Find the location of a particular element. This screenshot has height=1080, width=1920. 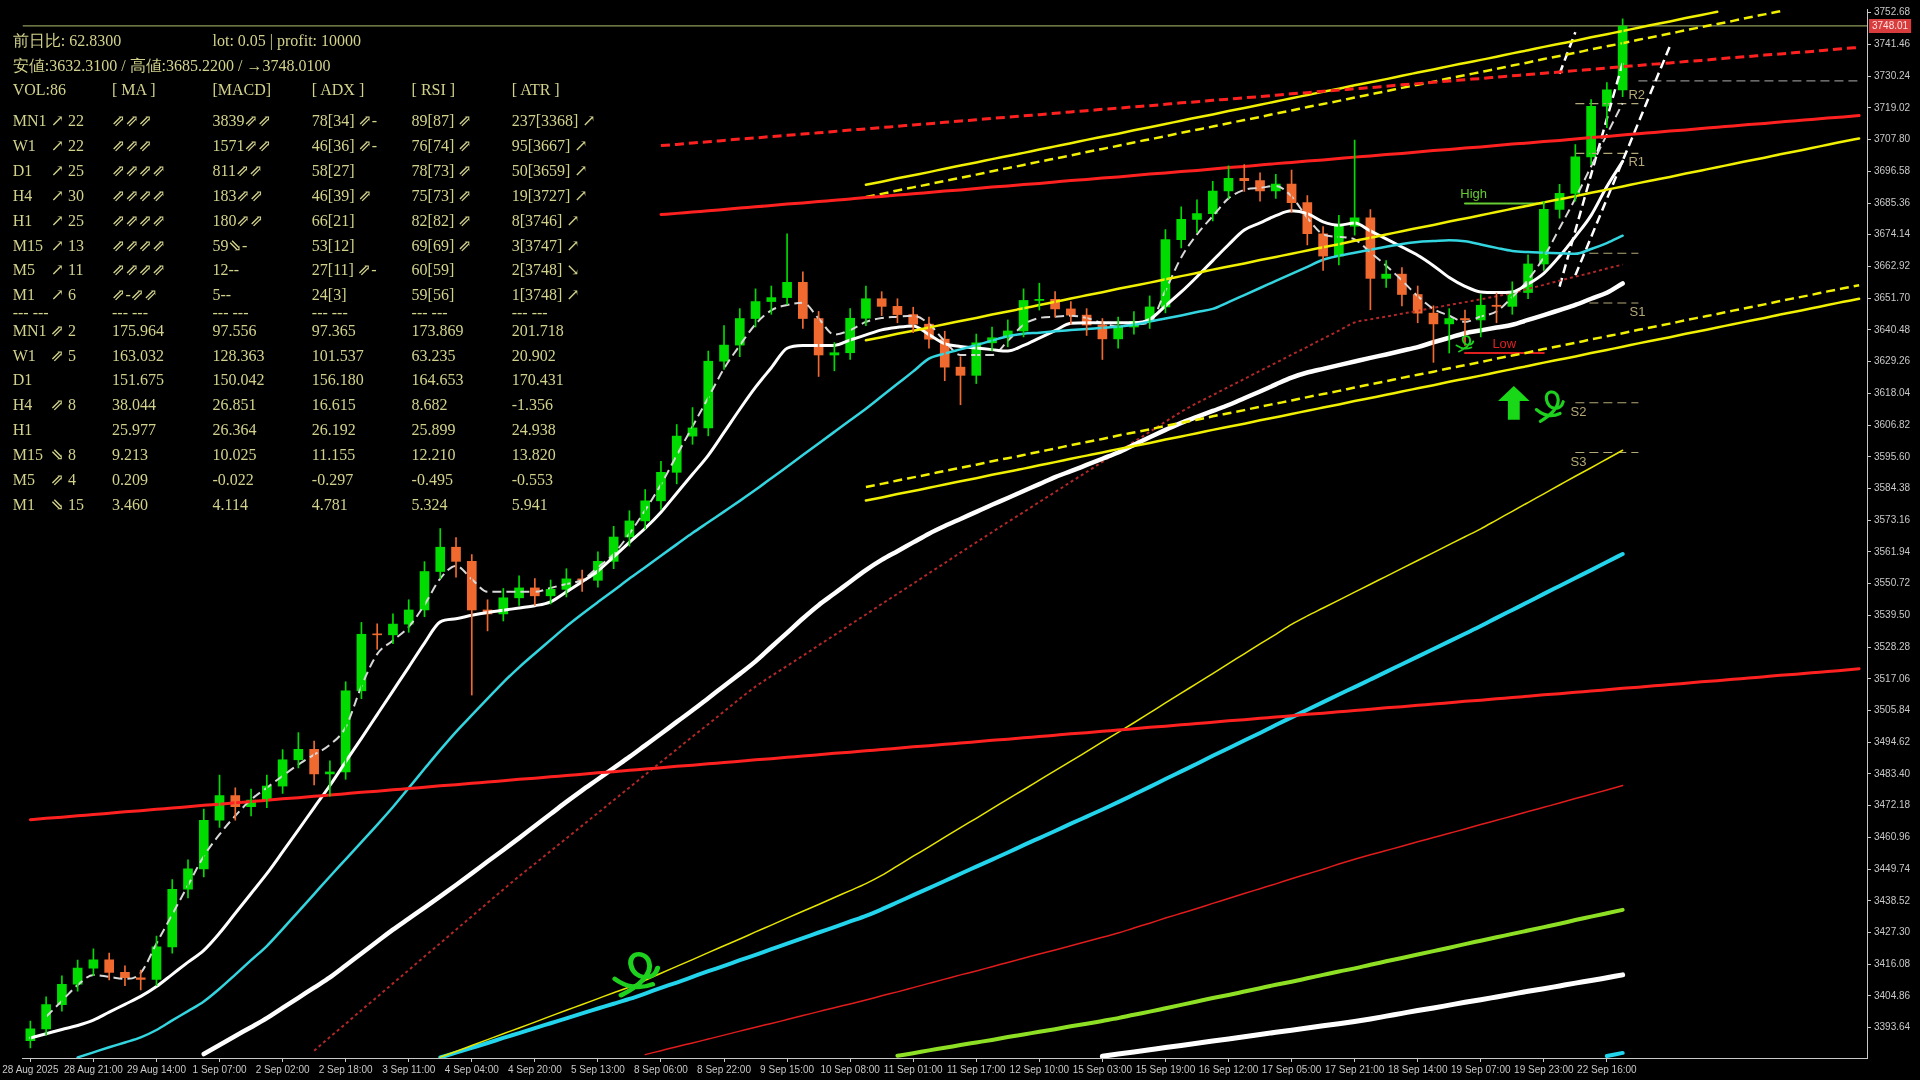

annotation: 59⇘- is located at coordinates (230, 245).